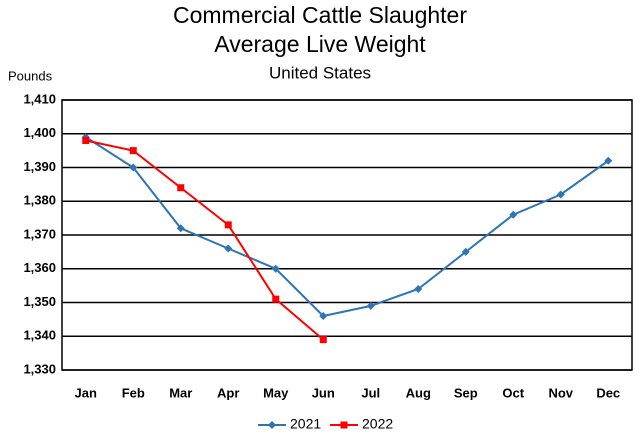  I want to click on legend-label: 2022, so click(377, 424).